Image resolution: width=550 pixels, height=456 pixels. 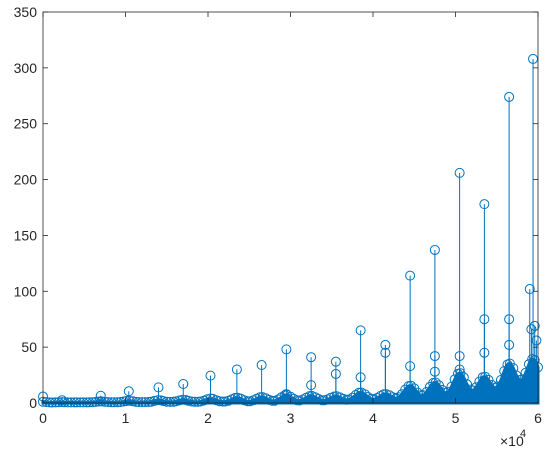 What do you see at coordinates (26, 68) in the screenshot?
I see `y-tick-label: 300` at bounding box center [26, 68].